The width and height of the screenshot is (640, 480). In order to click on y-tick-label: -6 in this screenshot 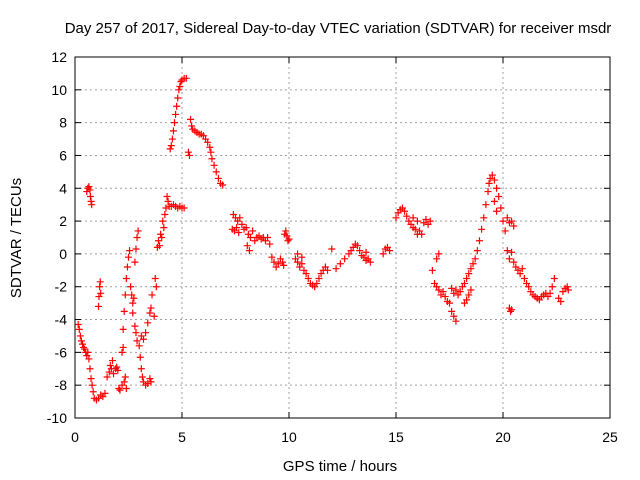, I will do `click(61, 352)`.